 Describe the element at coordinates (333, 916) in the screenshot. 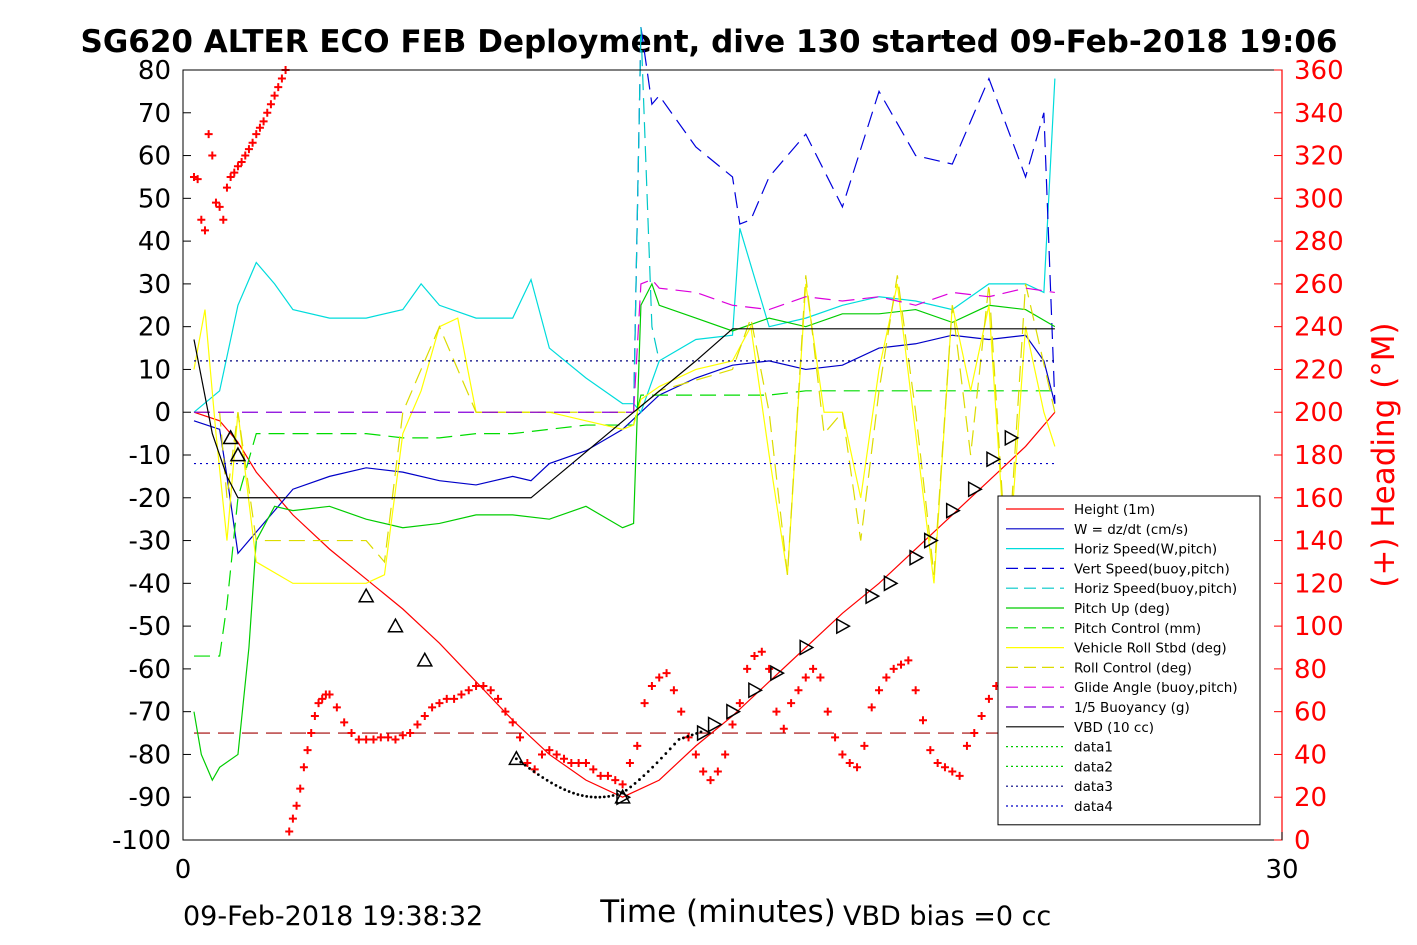

I see `footer-timestamp: 09-Feb-2018 19:38:32` at that location.